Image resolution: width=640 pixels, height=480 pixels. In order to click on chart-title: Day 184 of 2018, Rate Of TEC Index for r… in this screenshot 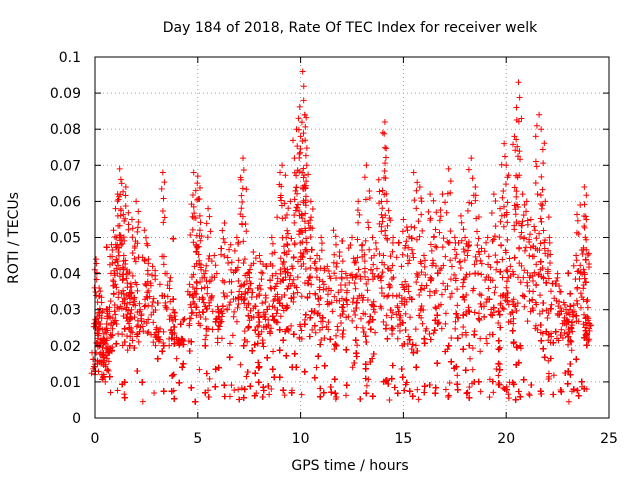, I will do `click(350, 28)`.